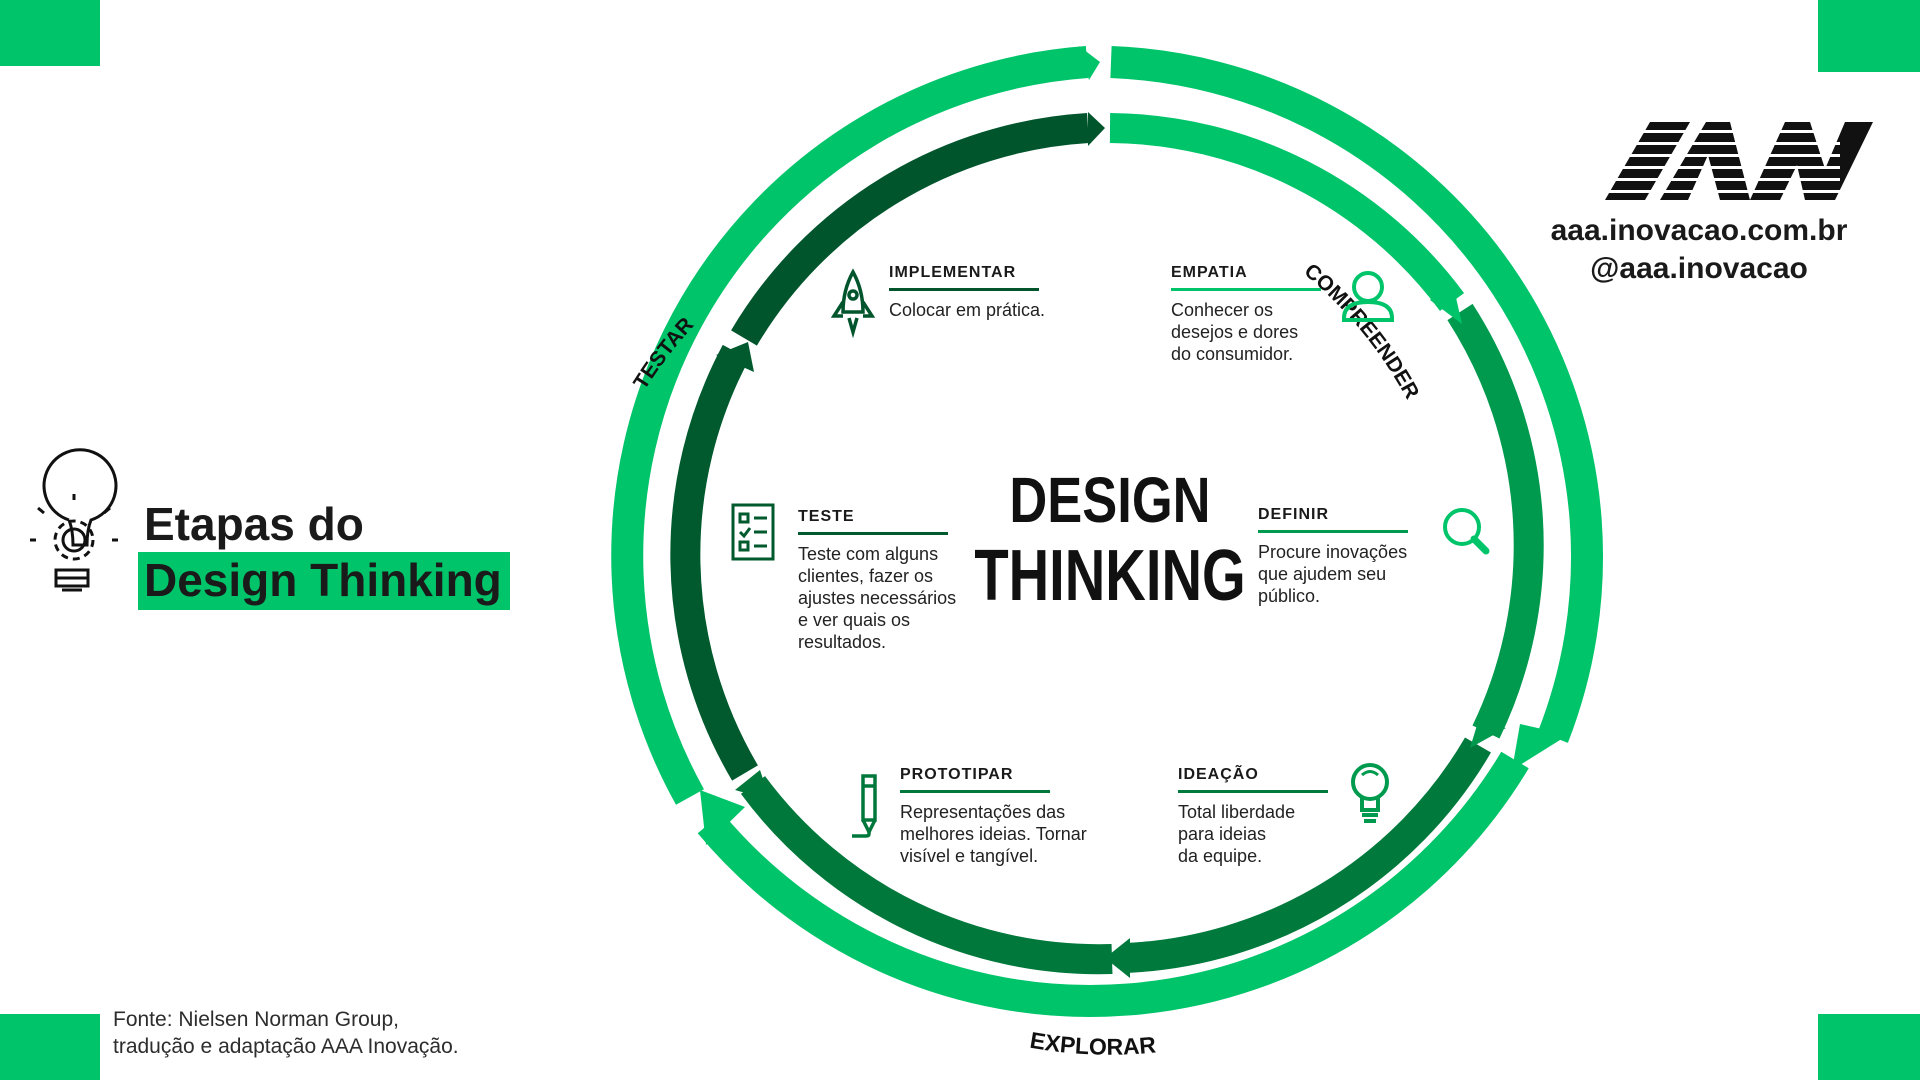 This screenshot has width=1920, height=1080. Describe the element at coordinates (1089, 63) in the screenshot. I see `outer-arrowhead-testar` at that location.